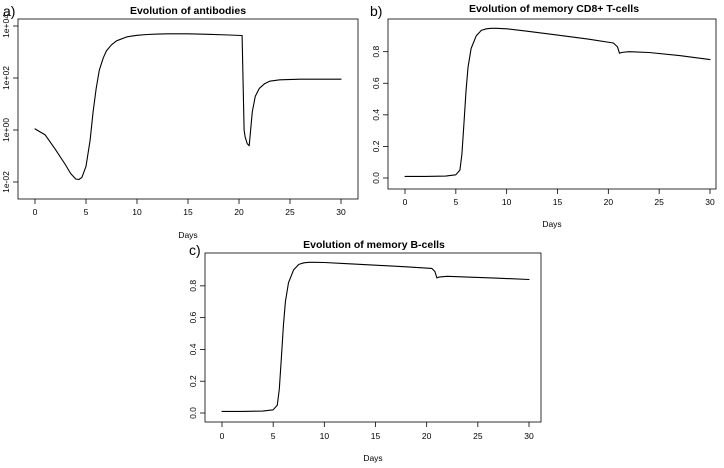  I want to click on y-tick-label: 1e-02, so click(6, 182).